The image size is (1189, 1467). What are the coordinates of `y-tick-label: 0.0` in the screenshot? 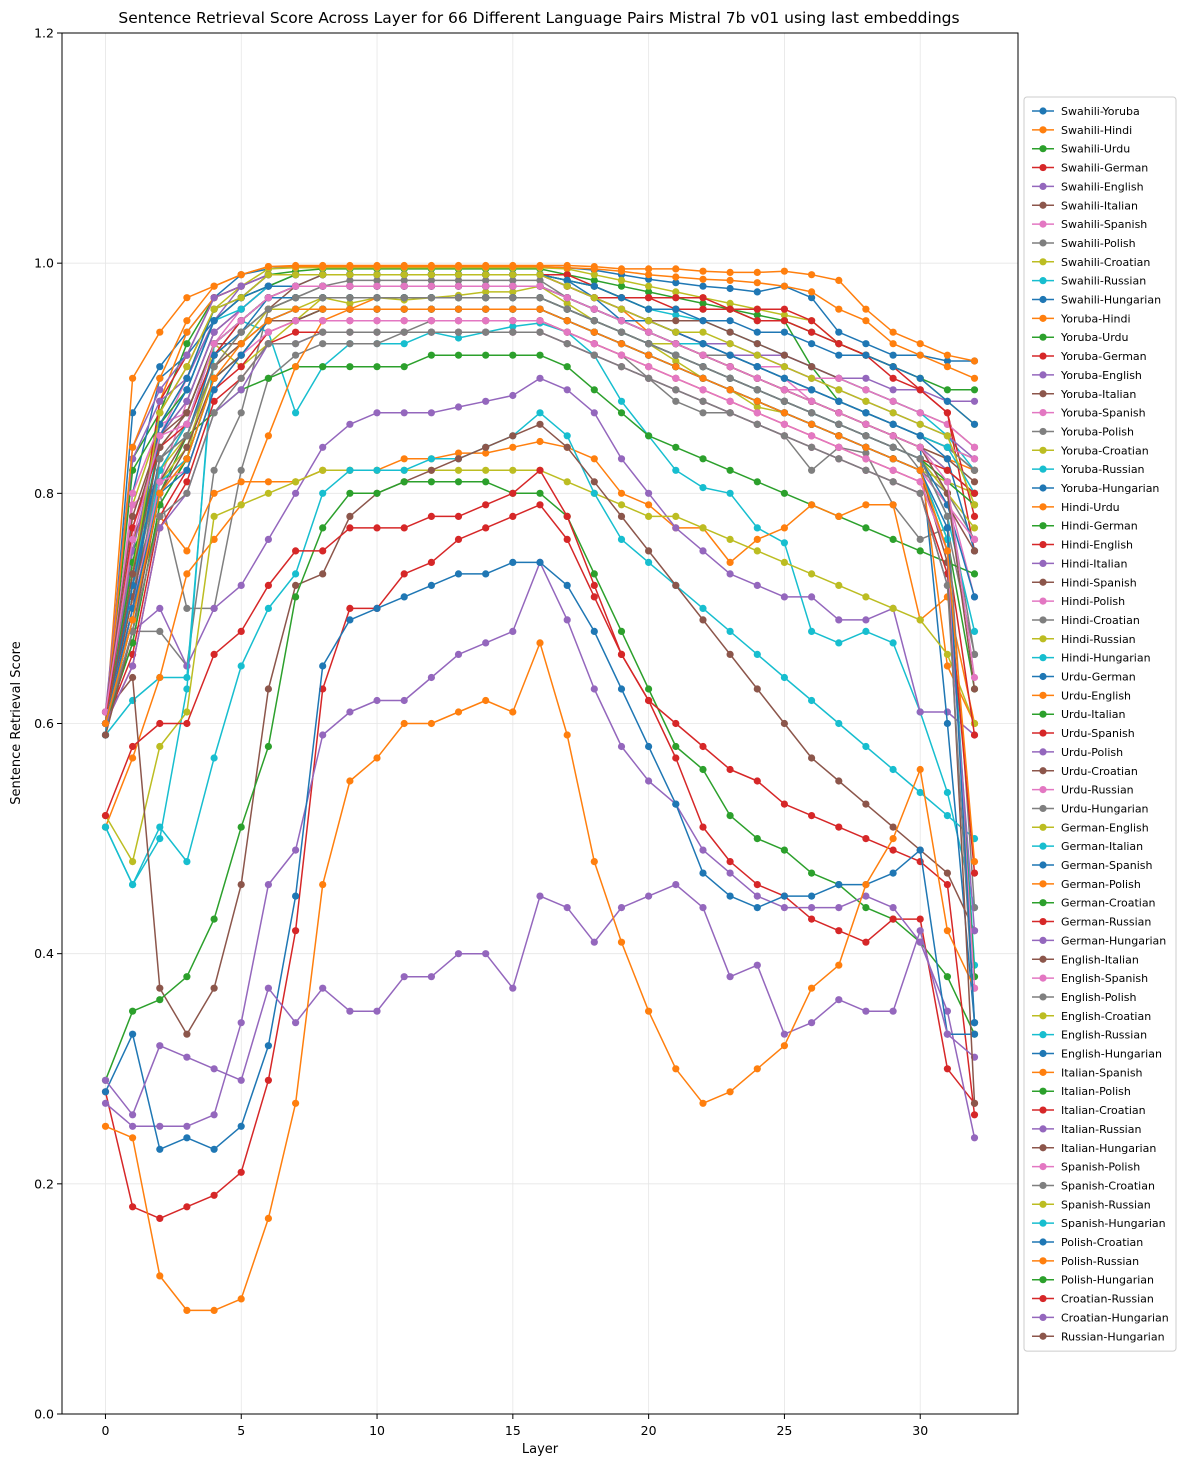 It's located at (44, 1414).